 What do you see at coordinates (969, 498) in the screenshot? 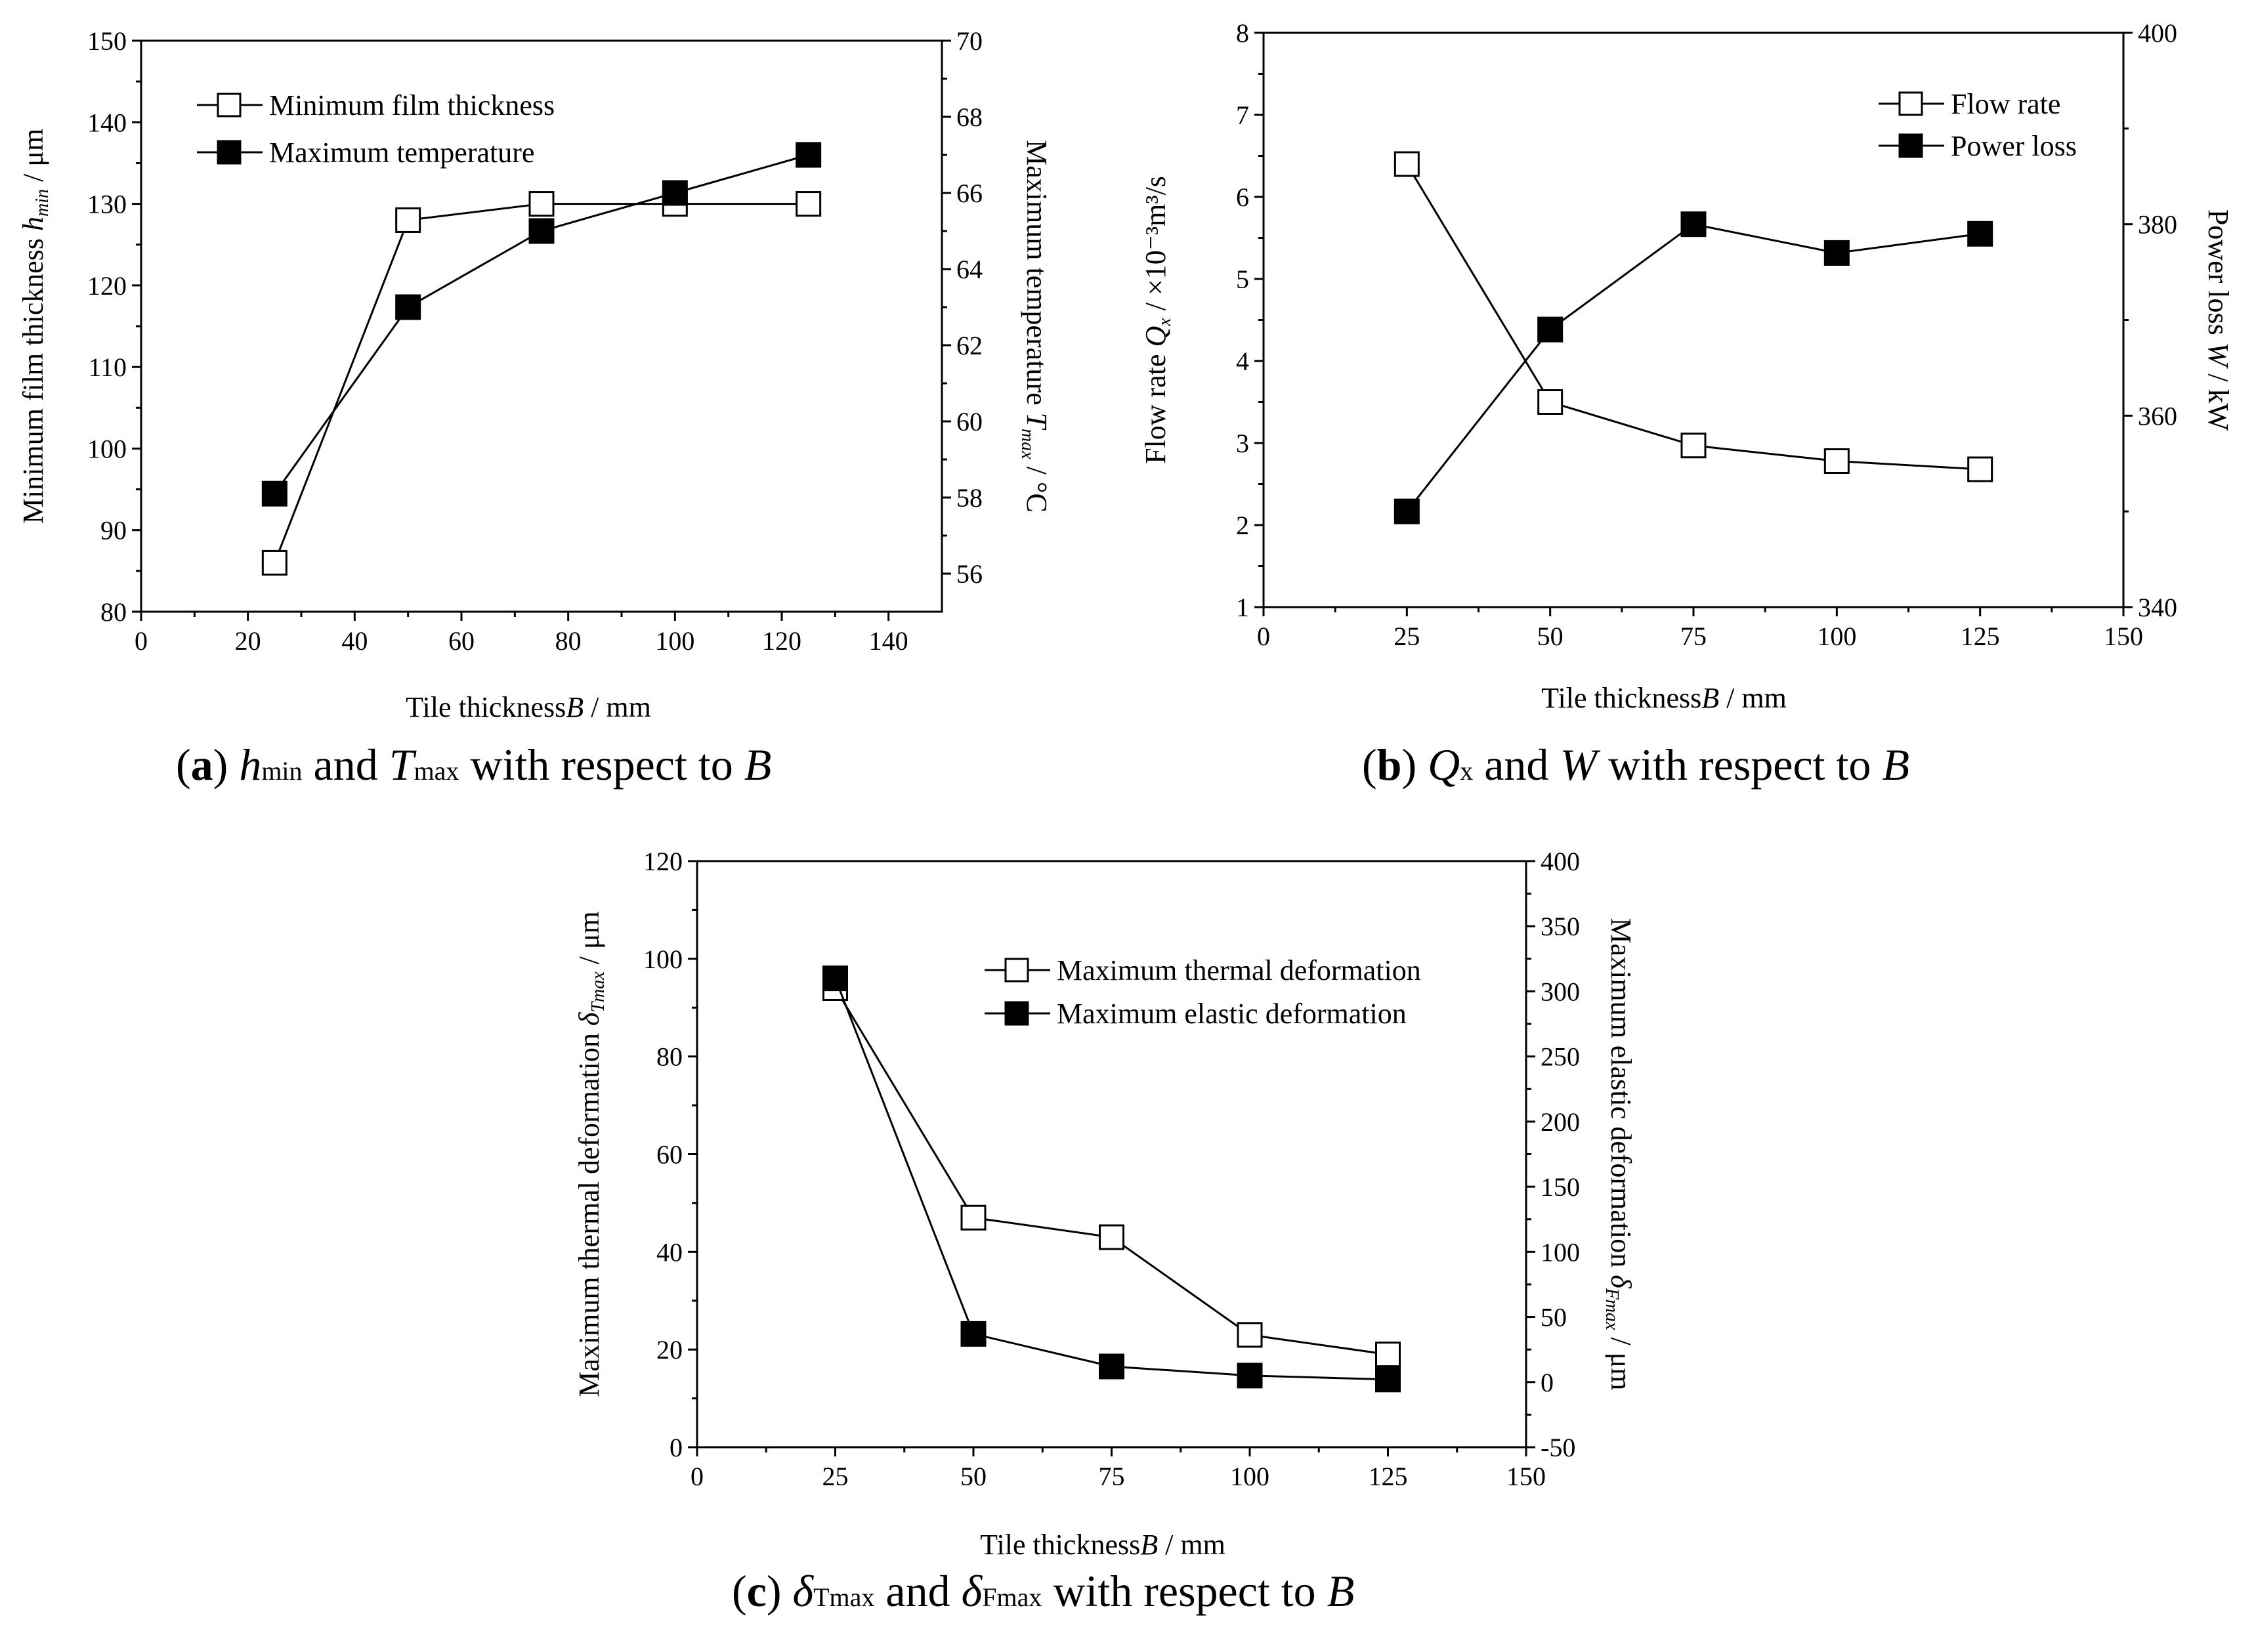
I see `y-right-tick-label: 58` at bounding box center [969, 498].